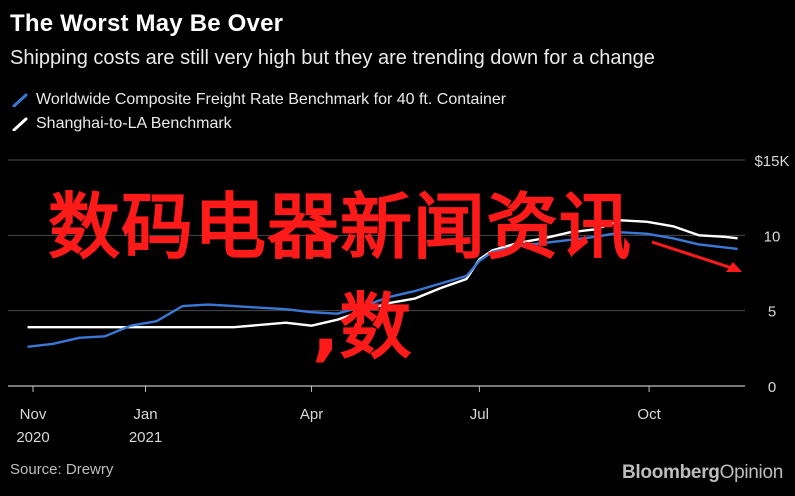  Describe the element at coordinates (145, 414) in the screenshot. I see `x-tick-label-1: Jan` at that location.